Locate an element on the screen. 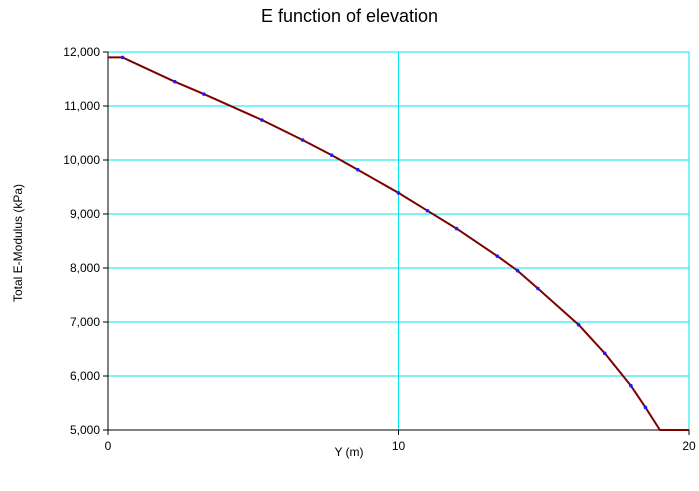 This screenshot has width=699, height=491. y-tick-label: 6,000 is located at coordinates (85, 376).